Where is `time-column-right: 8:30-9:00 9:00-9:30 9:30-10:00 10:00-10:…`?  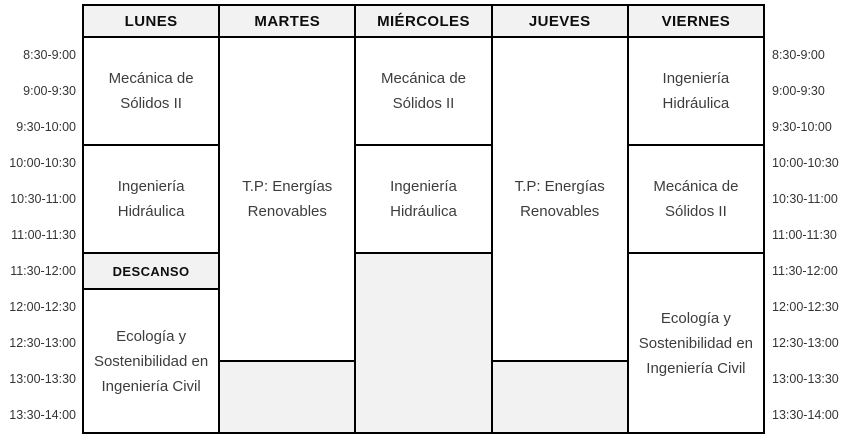 time-column-right: 8:30-9:00 9:00-9:30 9:30-10:00 10:00-10:… is located at coordinates (806, 235).